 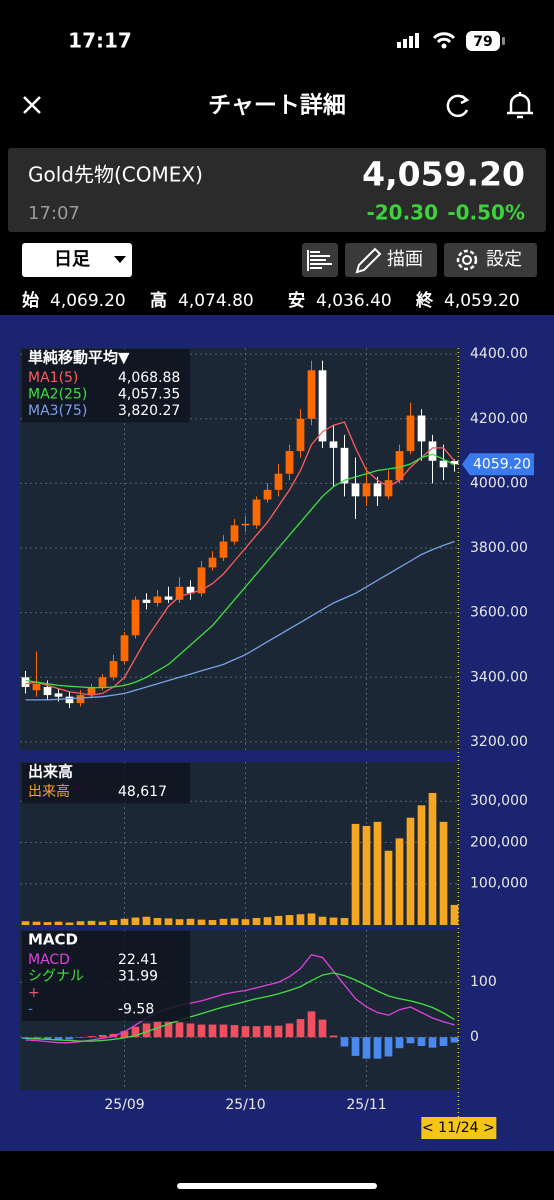 I want to click on legend-name: MA3(75), so click(x=57, y=411).